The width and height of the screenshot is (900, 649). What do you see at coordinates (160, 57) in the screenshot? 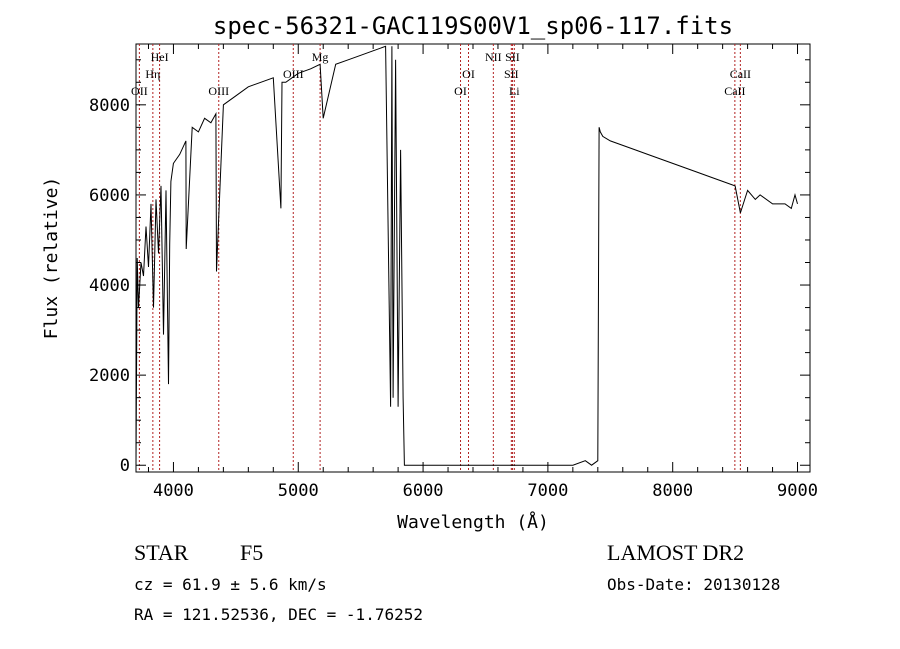
I see `spectral-line-label: HeI` at bounding box center [160, 57].